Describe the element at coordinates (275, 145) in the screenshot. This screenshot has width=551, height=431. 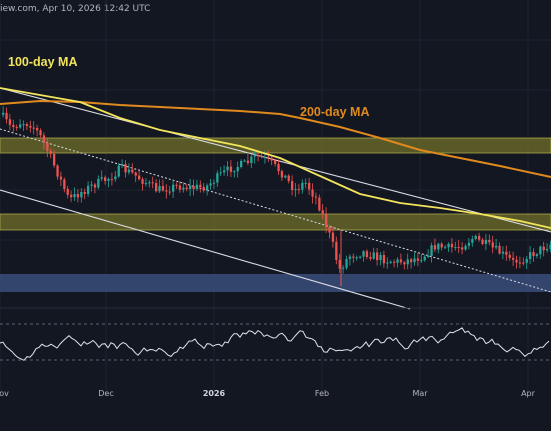
I see `resistance-zone-upper` at that location.